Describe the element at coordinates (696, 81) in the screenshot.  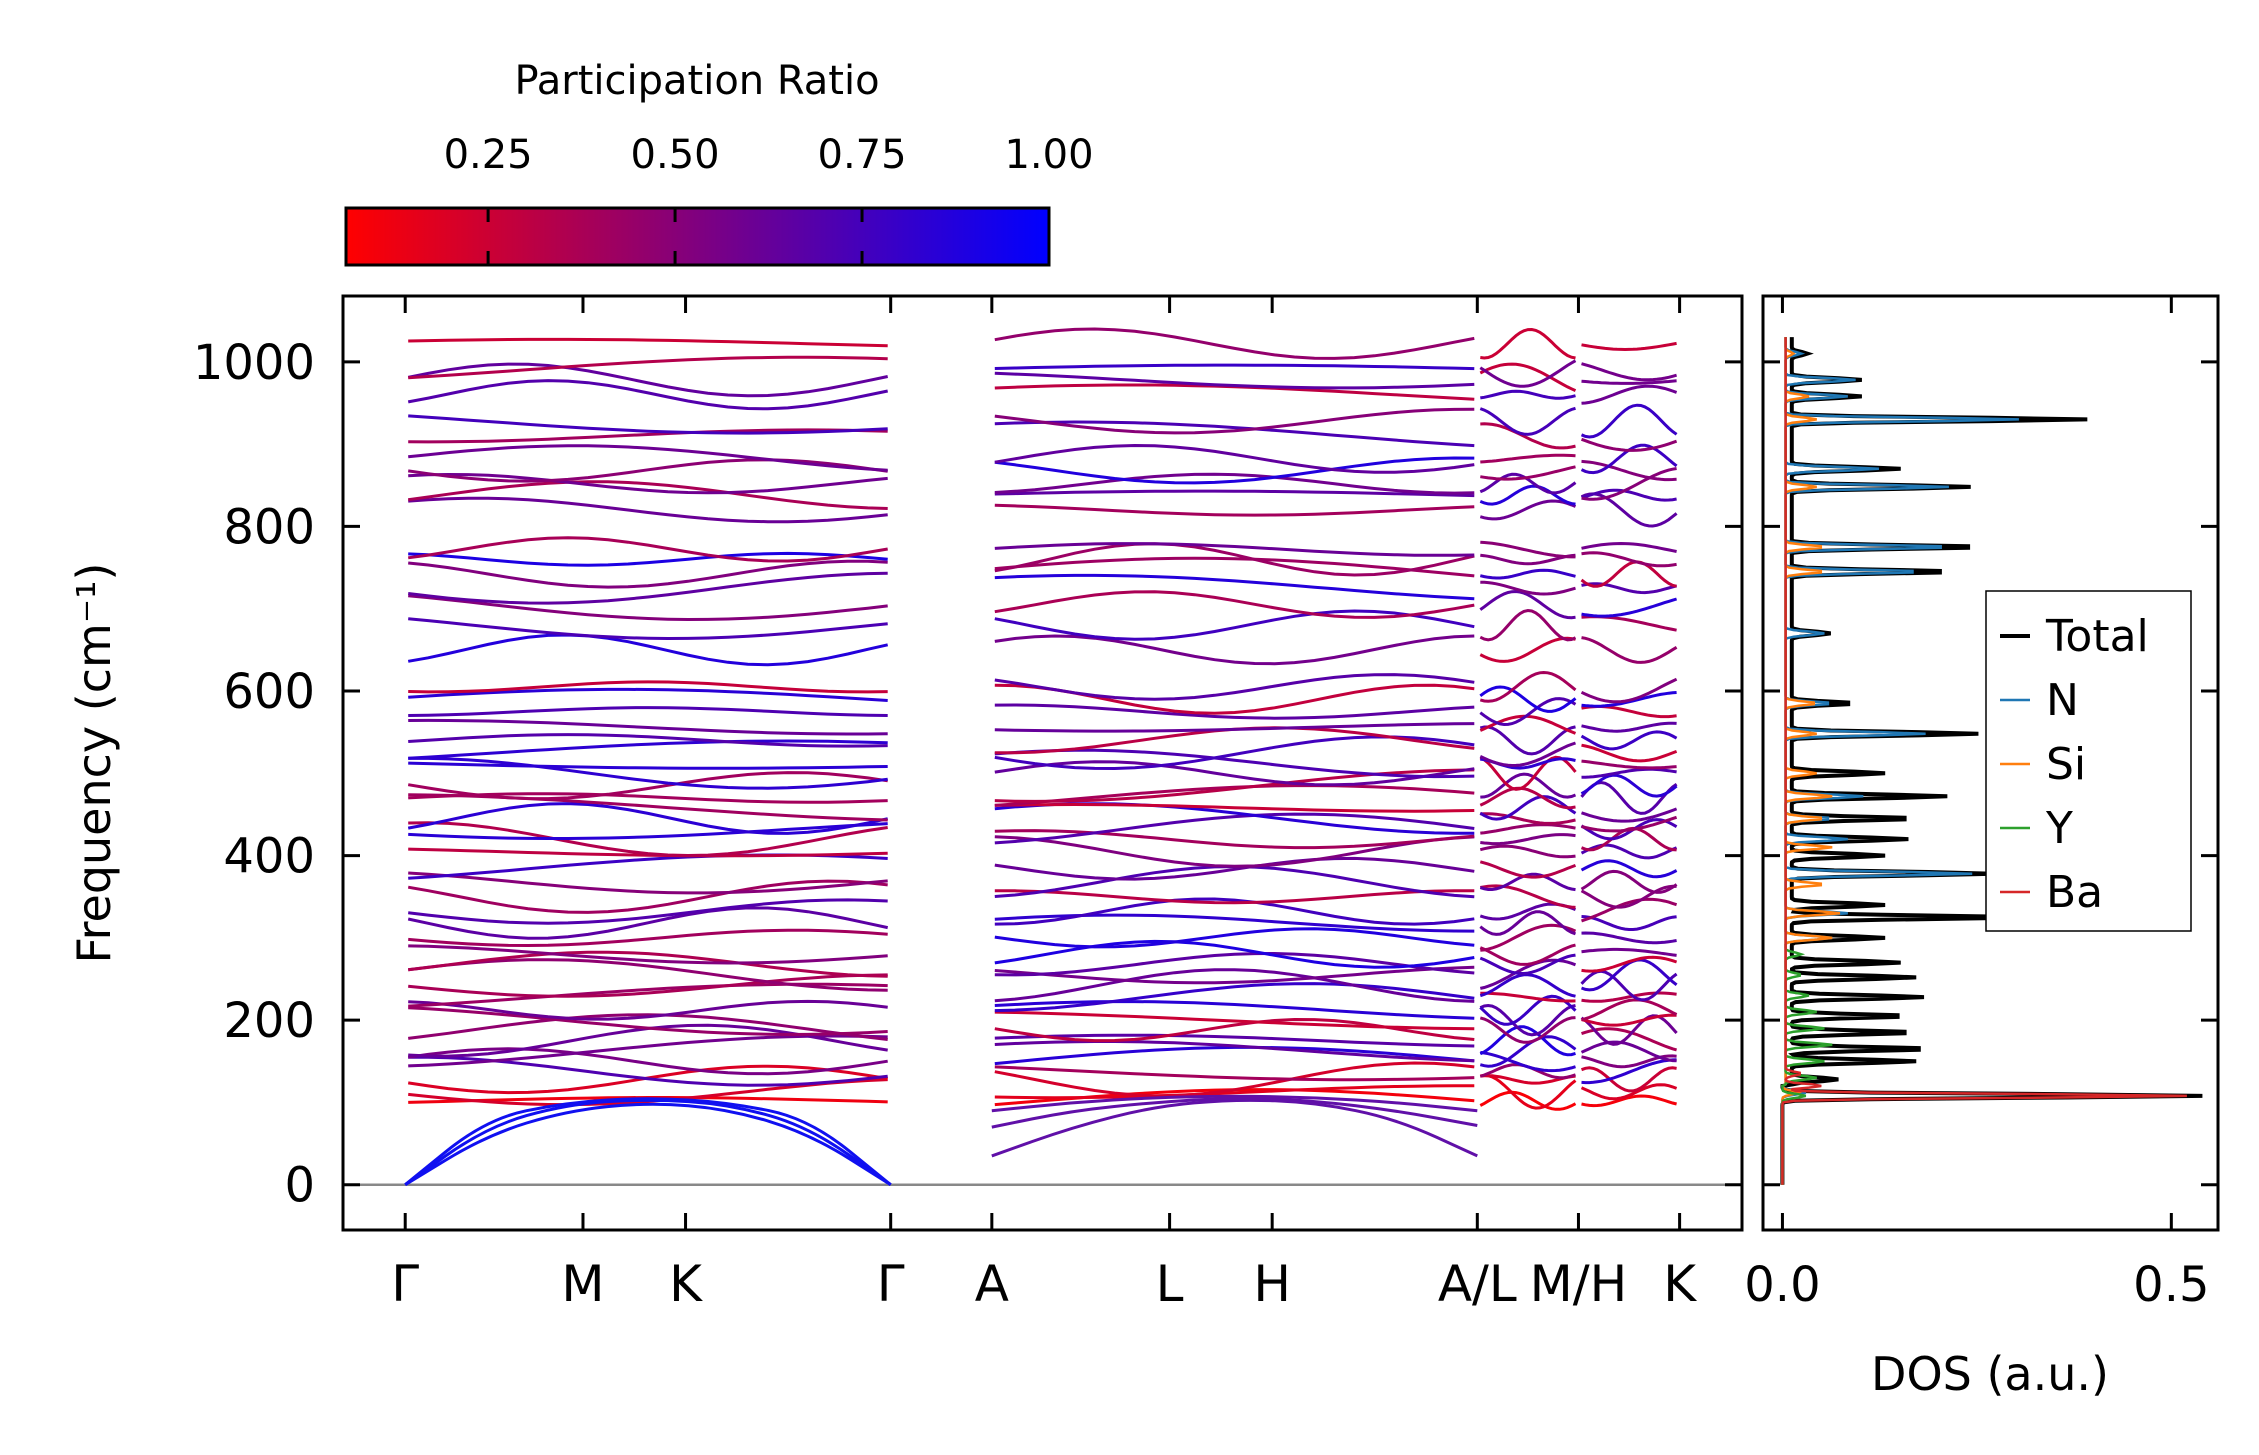
I see `colorbar-title: Participation Ratio` at that location.